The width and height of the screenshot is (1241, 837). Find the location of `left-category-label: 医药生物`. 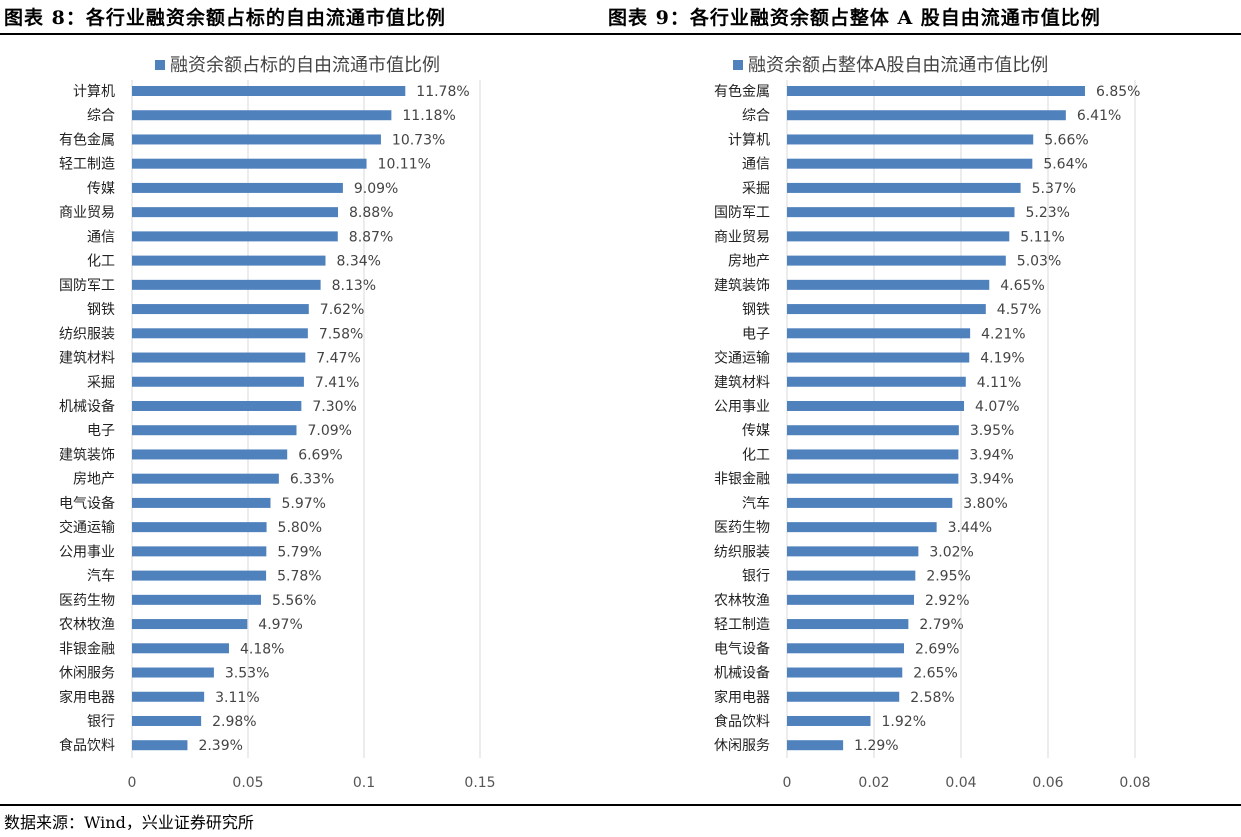

left-category-label: 医药生物 is located at coordinates (87, 601).